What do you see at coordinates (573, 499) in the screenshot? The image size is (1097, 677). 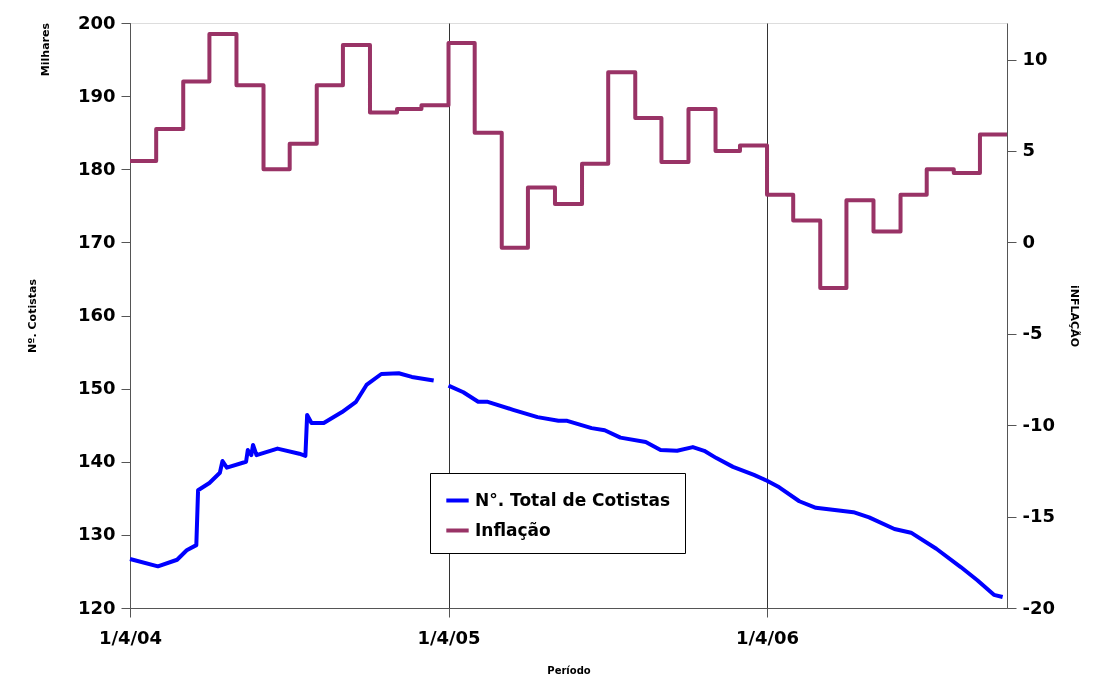 I see `legend-label: N°. Total de Cotistas` at bounding box center [573, 499].